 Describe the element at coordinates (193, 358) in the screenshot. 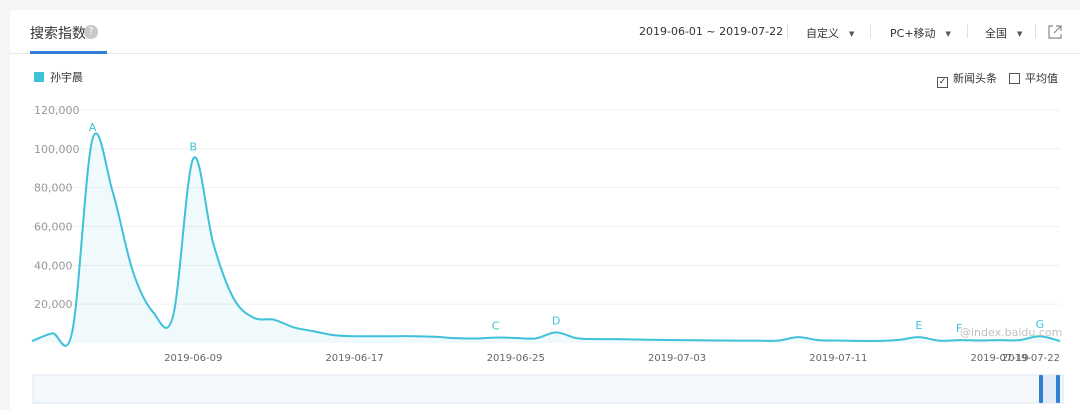

I see `x-tick-label: 2019-06-09` at that location.